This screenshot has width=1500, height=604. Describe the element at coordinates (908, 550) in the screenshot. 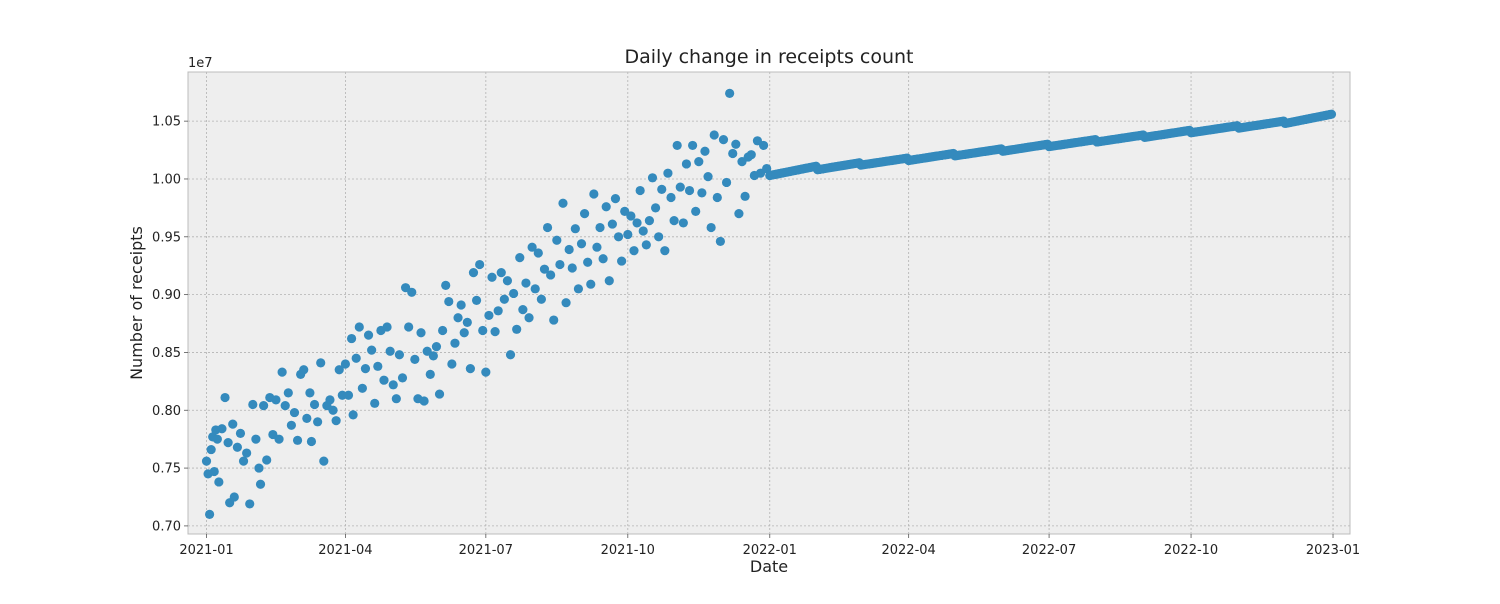

I see `x-tick-label: 2022-04` at that location.